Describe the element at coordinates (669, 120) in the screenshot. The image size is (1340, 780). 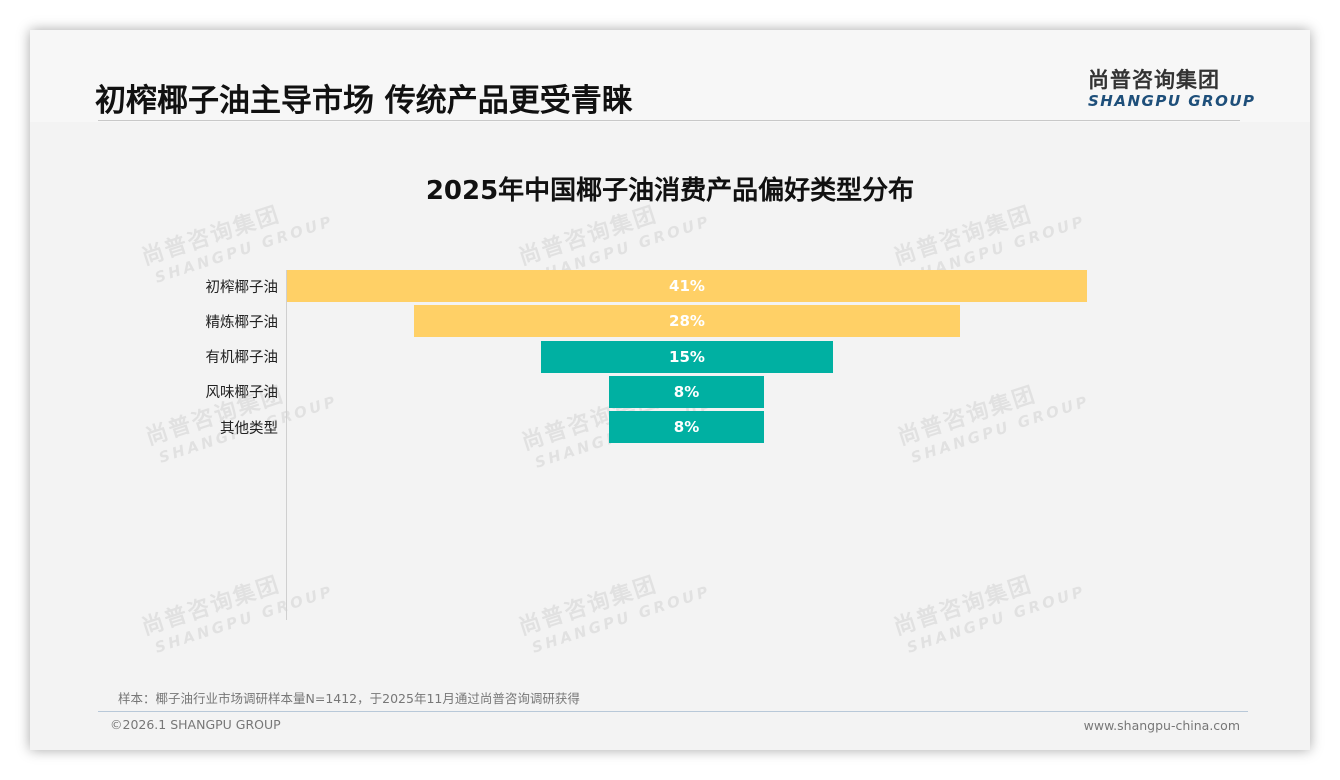
I see `title-divider` at that location.